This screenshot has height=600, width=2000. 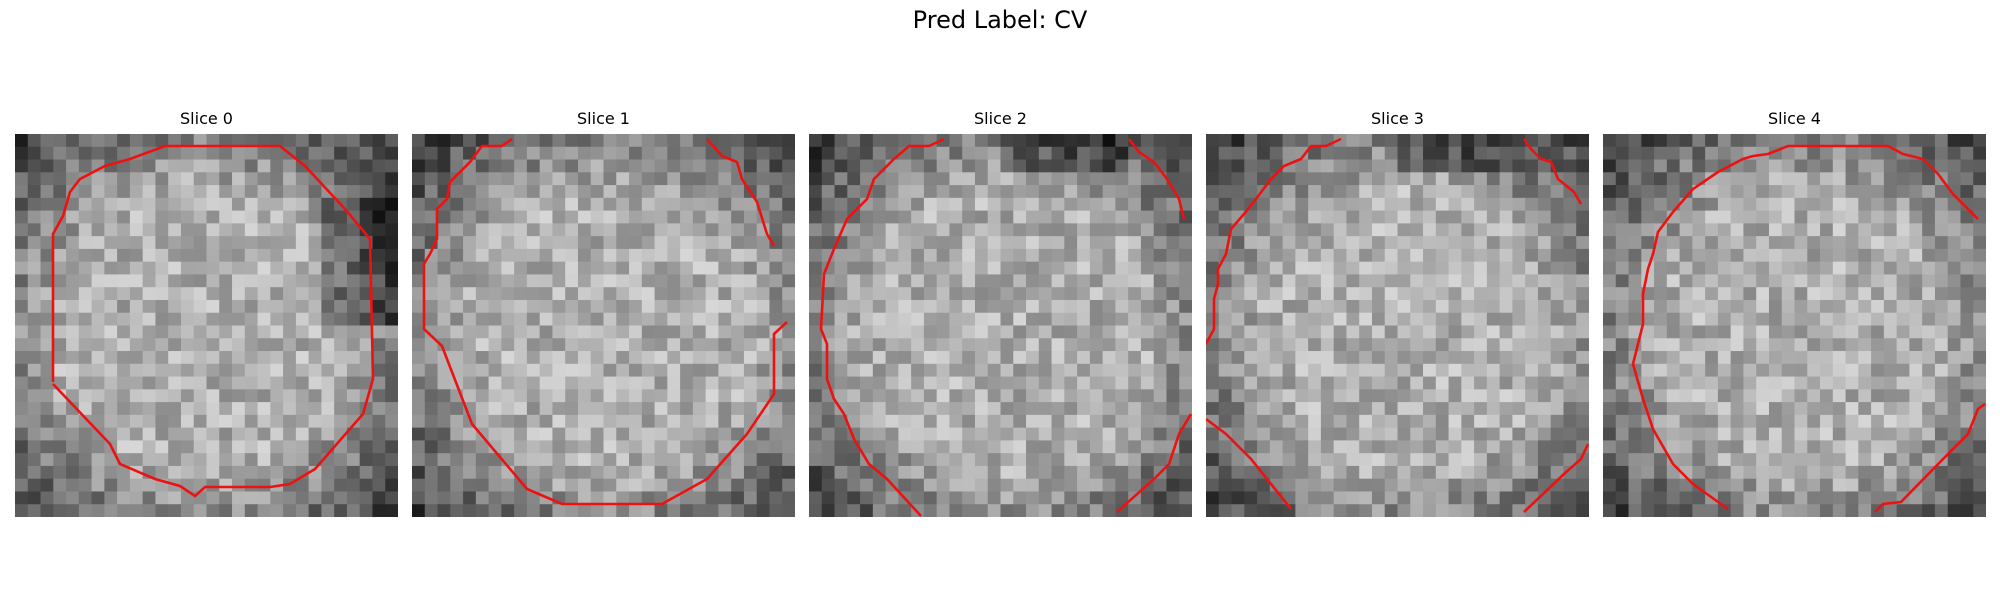 What do you see at coordinates (1000, 20) in the screenshot?
I see `figure-title: Pred Label: CV` at bounding box center [1000, 20].